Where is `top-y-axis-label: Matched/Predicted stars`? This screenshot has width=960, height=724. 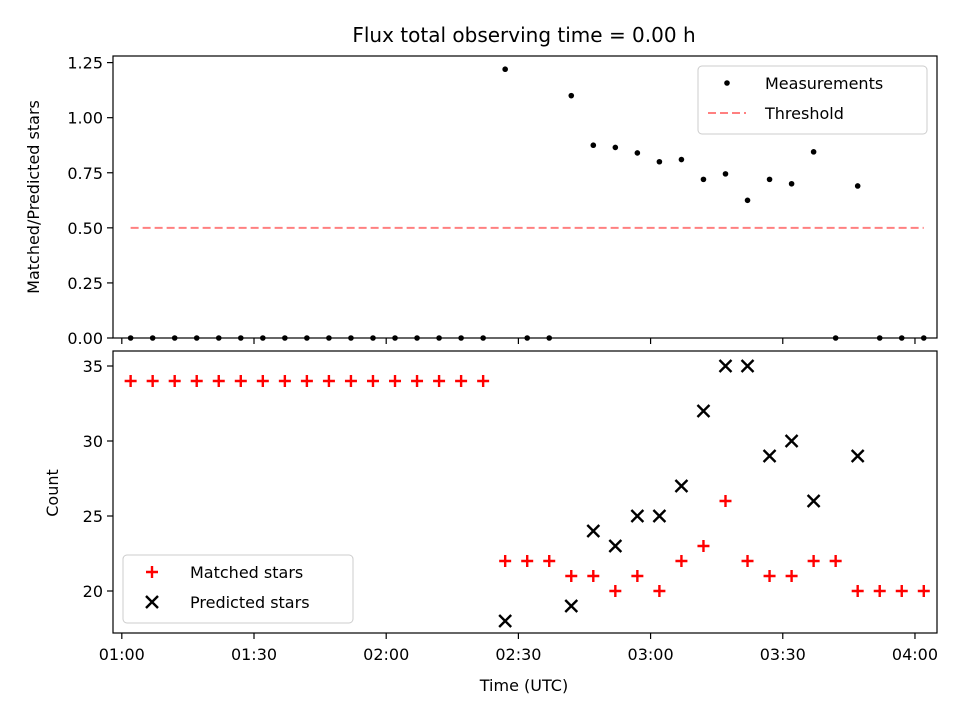
top-y-axis-label: Matched/Predicted stars is located at coordinates (33, 197).